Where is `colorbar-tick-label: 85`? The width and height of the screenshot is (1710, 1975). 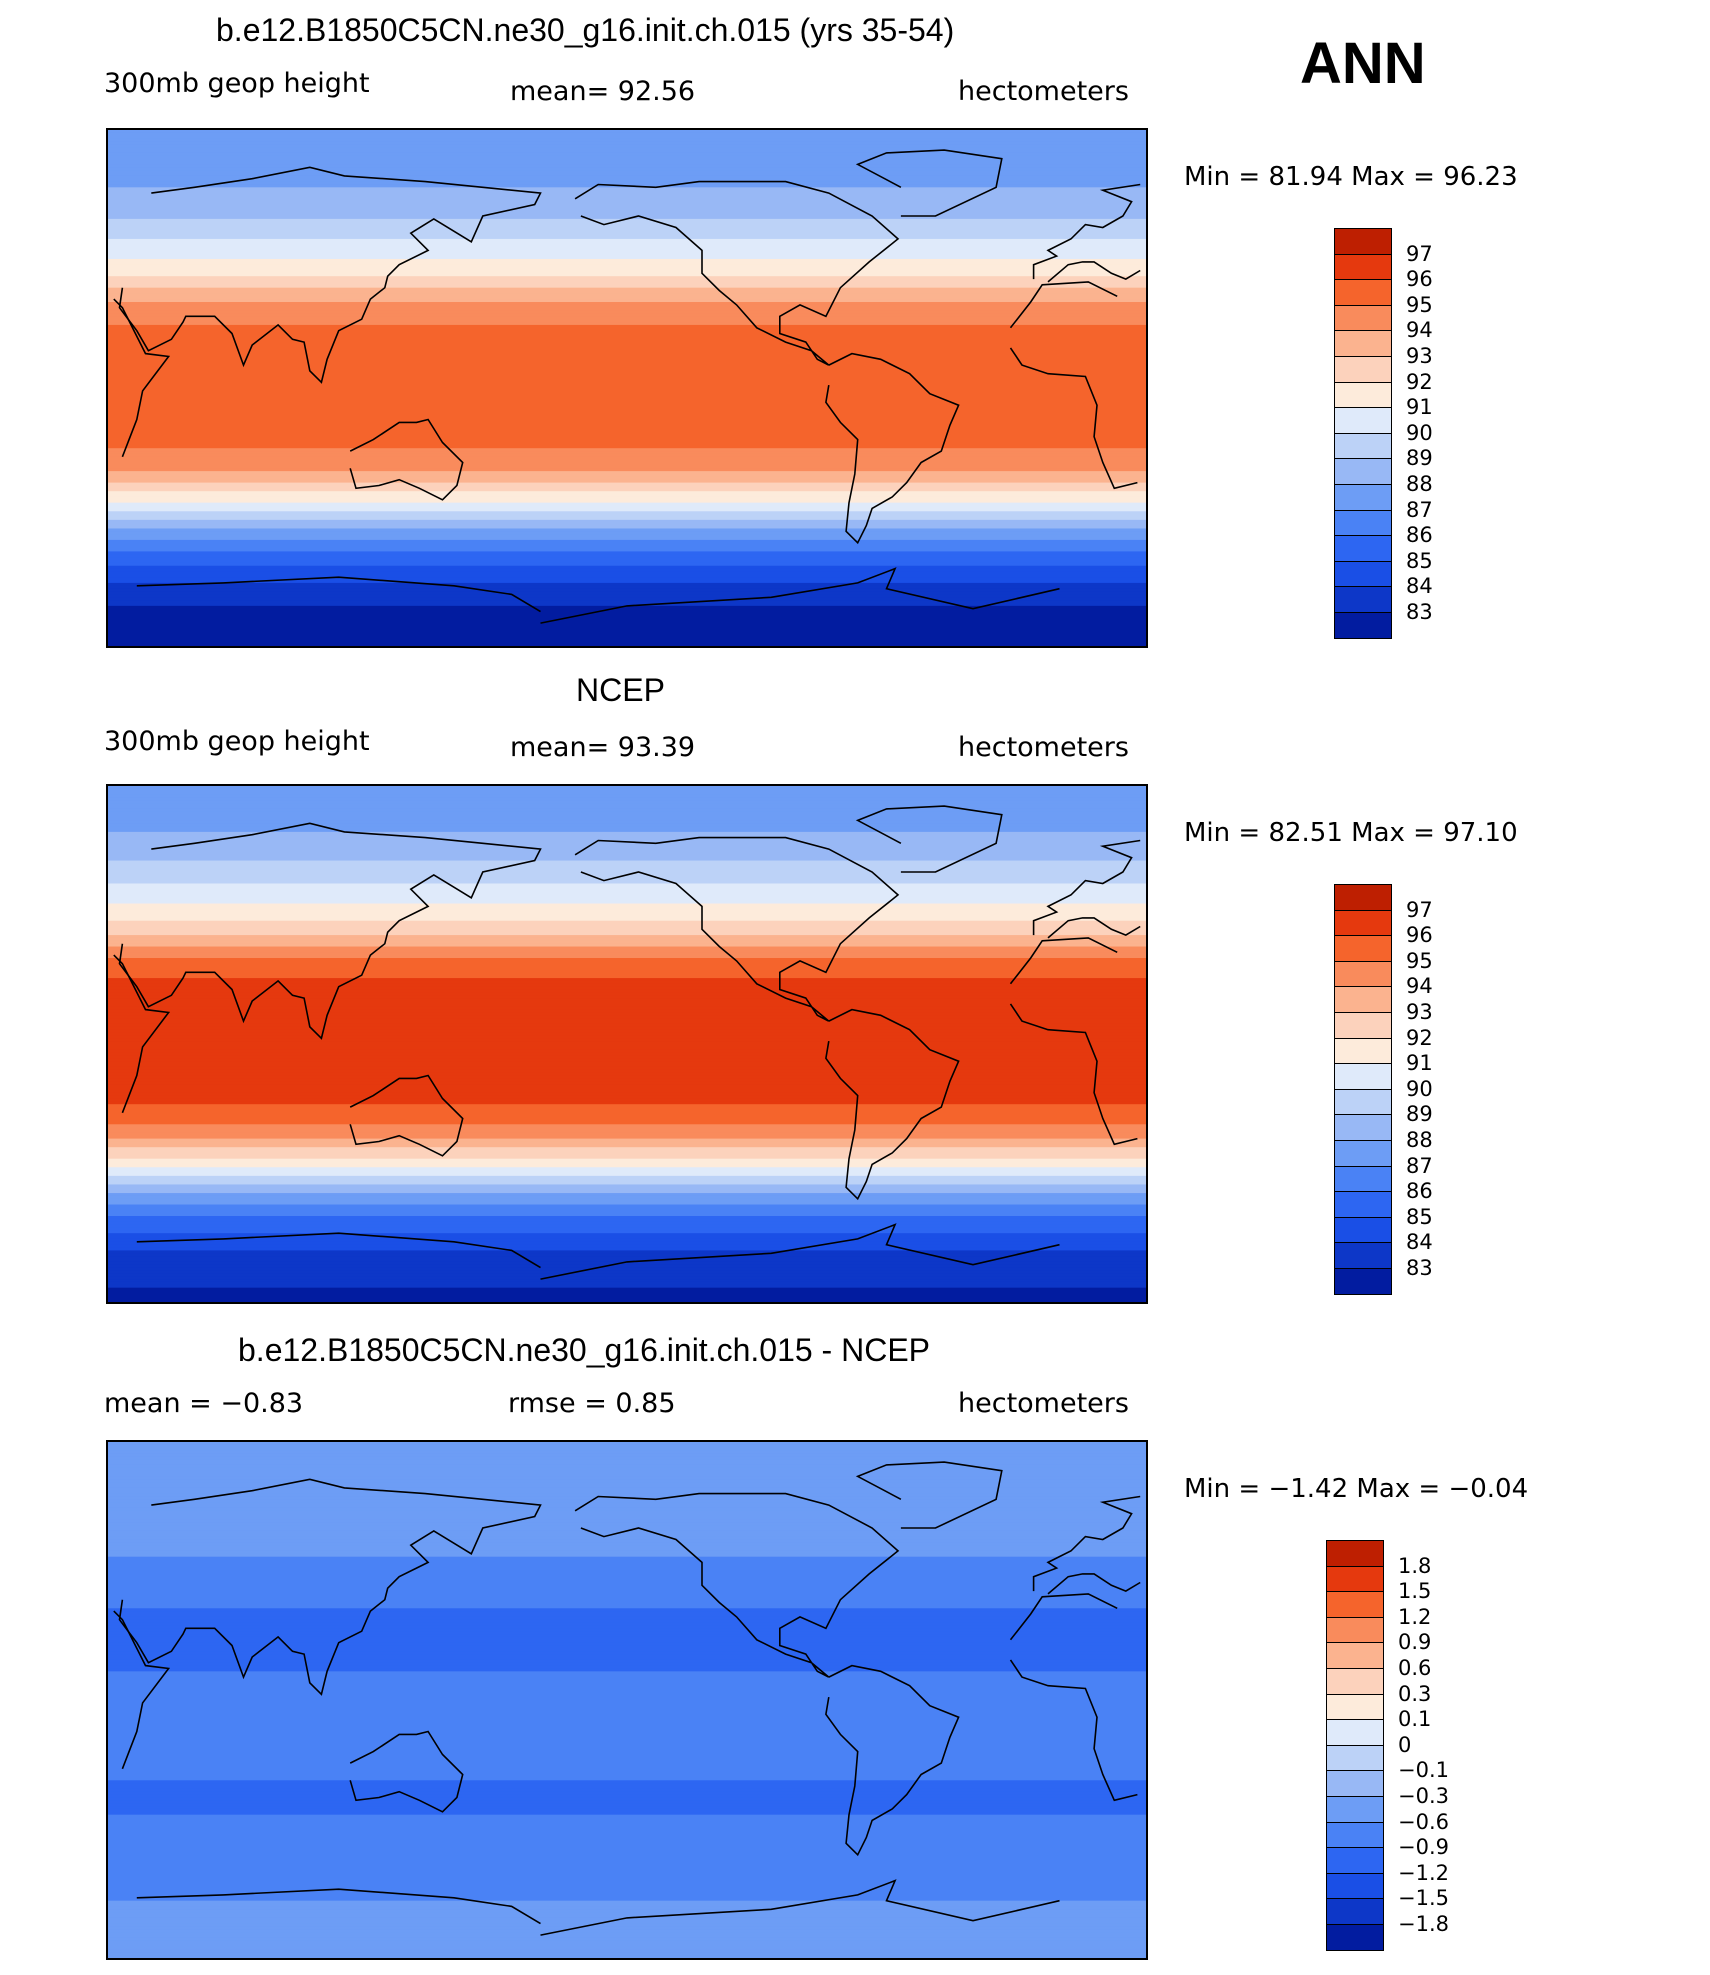
colorbar-tick-label: 85 is located at coordinates (1419, 560).